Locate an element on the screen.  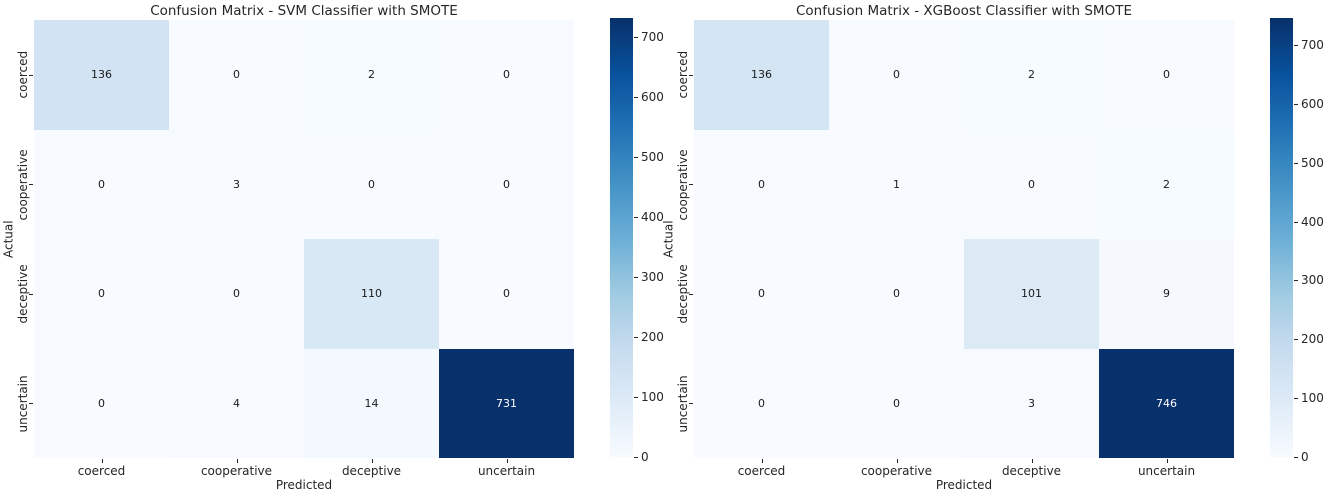
heatmap-cell: 746 is located at coordinates (1166, 403).